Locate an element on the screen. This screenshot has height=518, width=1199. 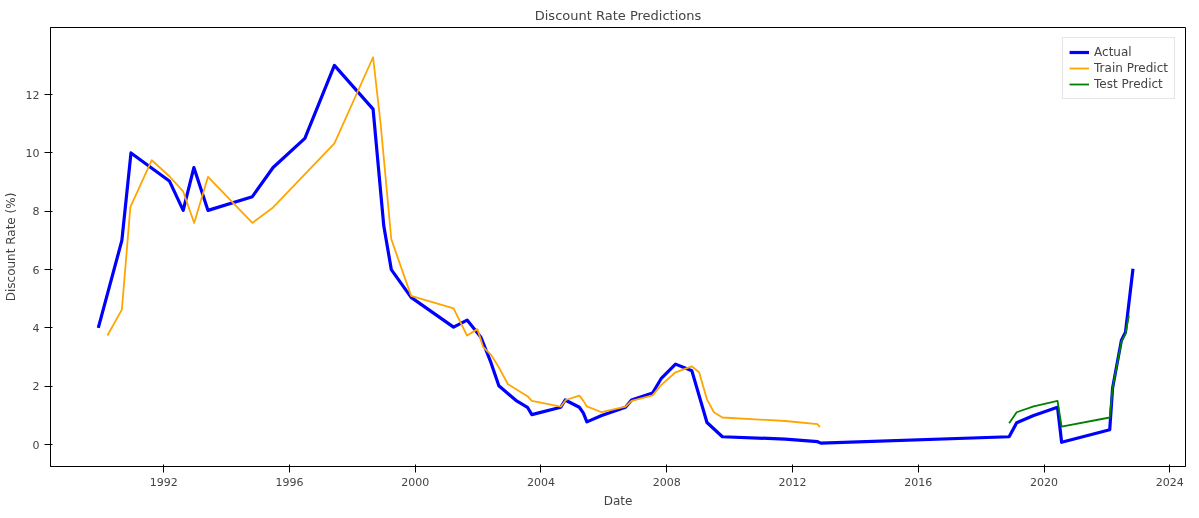
x-tick-label: 2024 is located at coordinates (1169, 482).